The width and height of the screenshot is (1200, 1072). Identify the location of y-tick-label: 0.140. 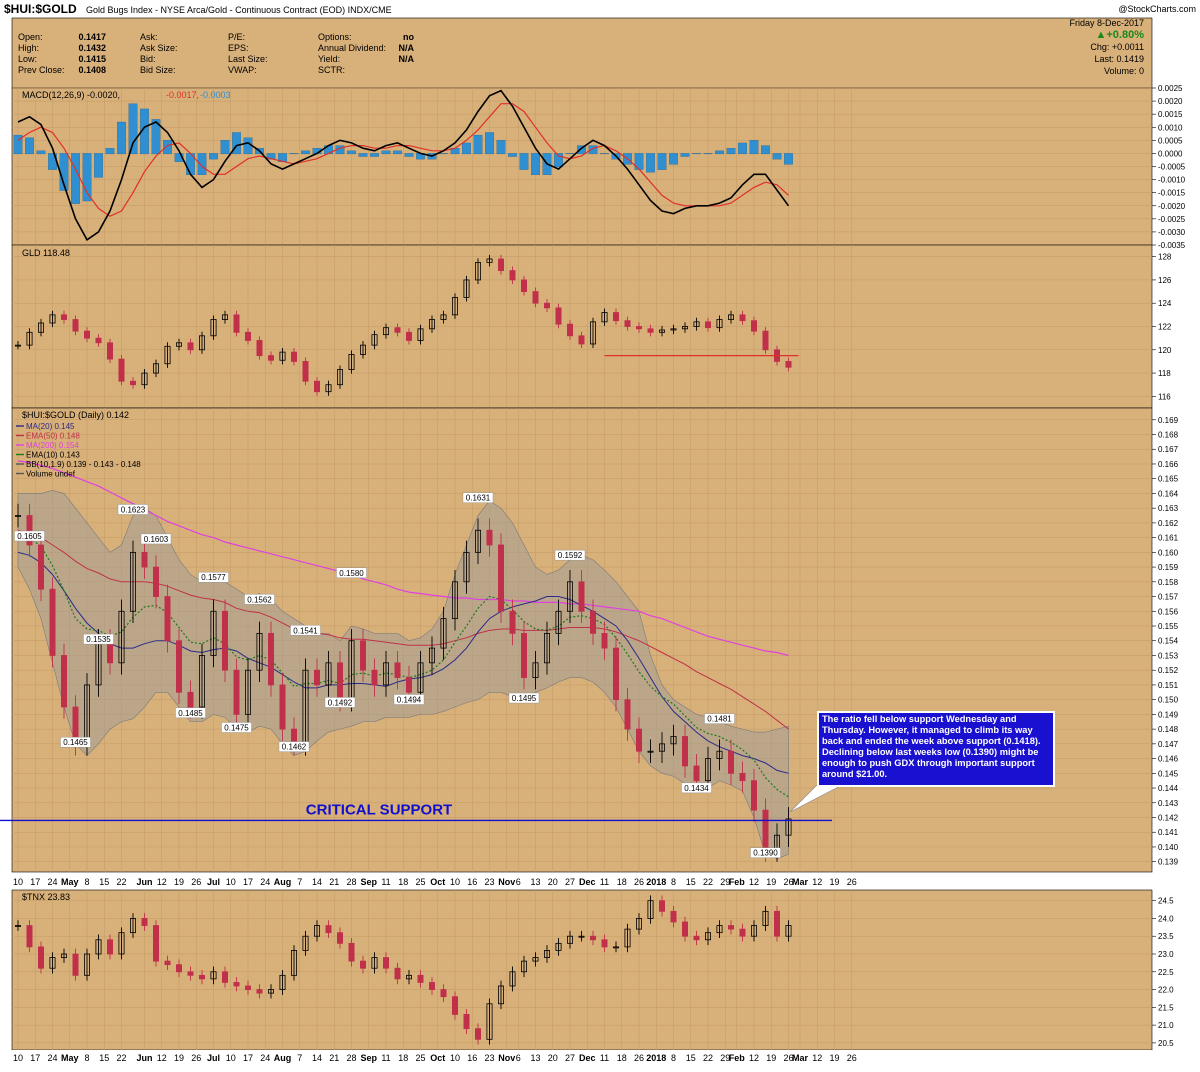
(1168, 847).